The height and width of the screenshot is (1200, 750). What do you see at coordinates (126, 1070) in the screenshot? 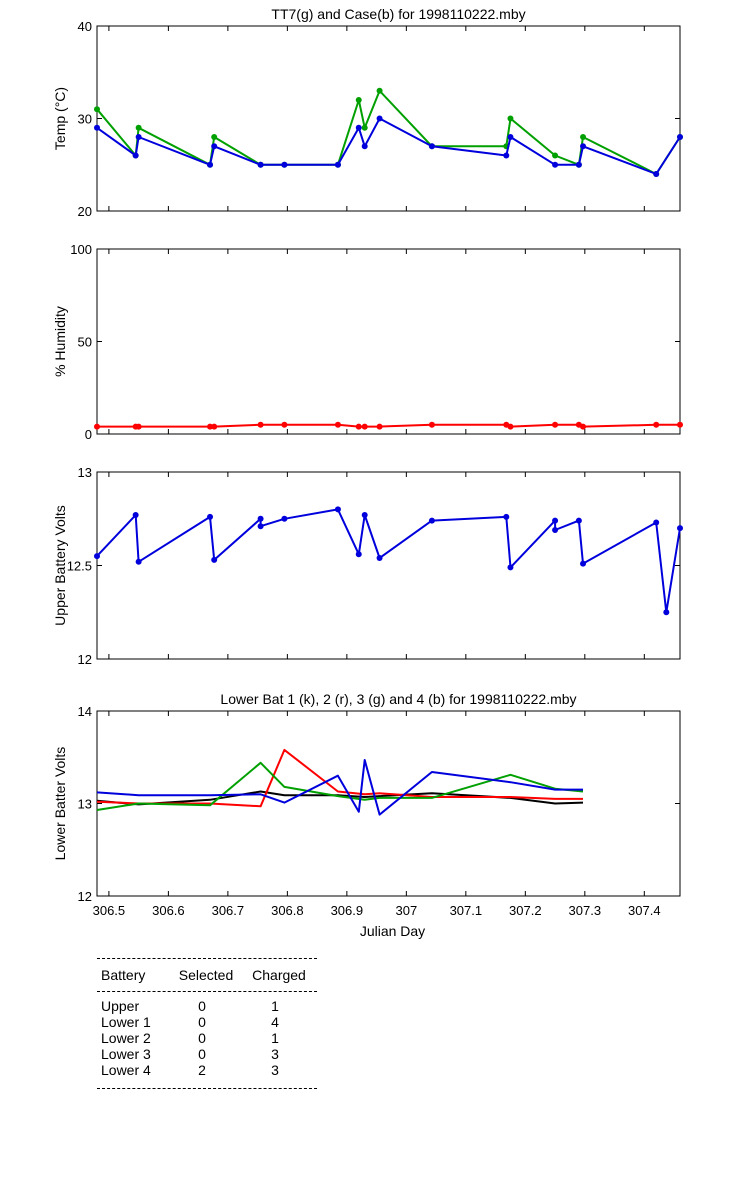
I see `row-battery: Lower 4` at bounding box center [126, 1070].